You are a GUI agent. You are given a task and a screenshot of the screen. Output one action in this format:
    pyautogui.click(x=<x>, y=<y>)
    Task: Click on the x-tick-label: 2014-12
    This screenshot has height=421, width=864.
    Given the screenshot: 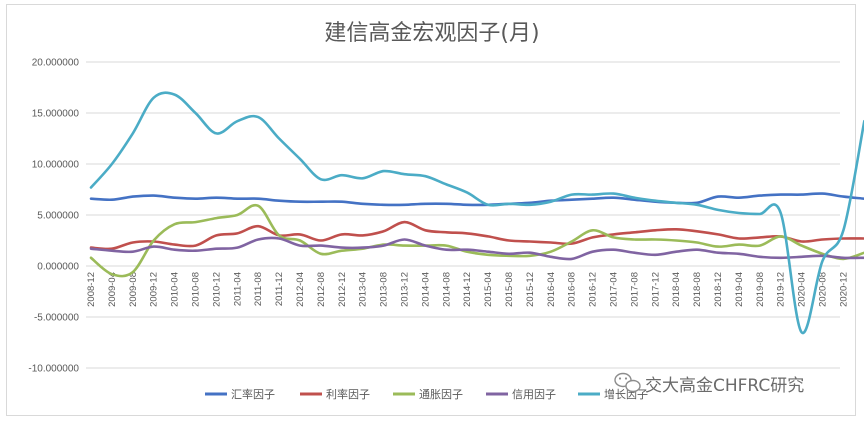 What is the action you would take?
    pyautogui.click(x=467, y=289)
    